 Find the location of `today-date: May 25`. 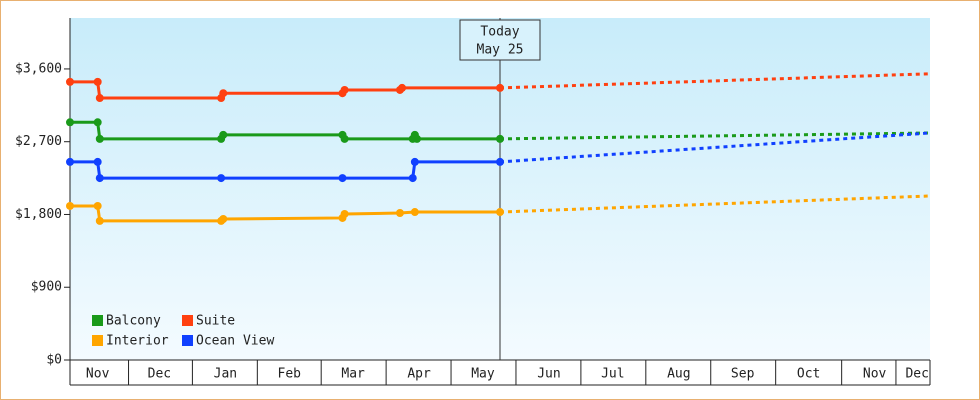

today-date: May 25 is located at coordinates (500, 50).